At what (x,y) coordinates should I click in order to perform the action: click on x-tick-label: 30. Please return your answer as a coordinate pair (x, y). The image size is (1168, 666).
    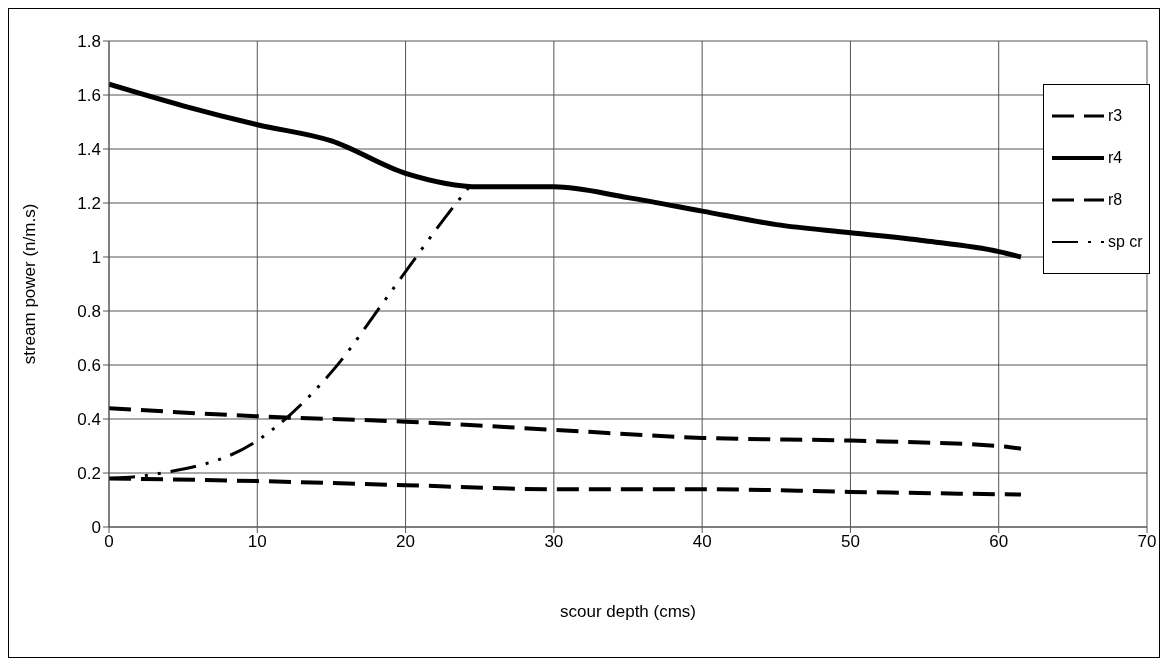
    Looking at the image, I should click on (554, 542).